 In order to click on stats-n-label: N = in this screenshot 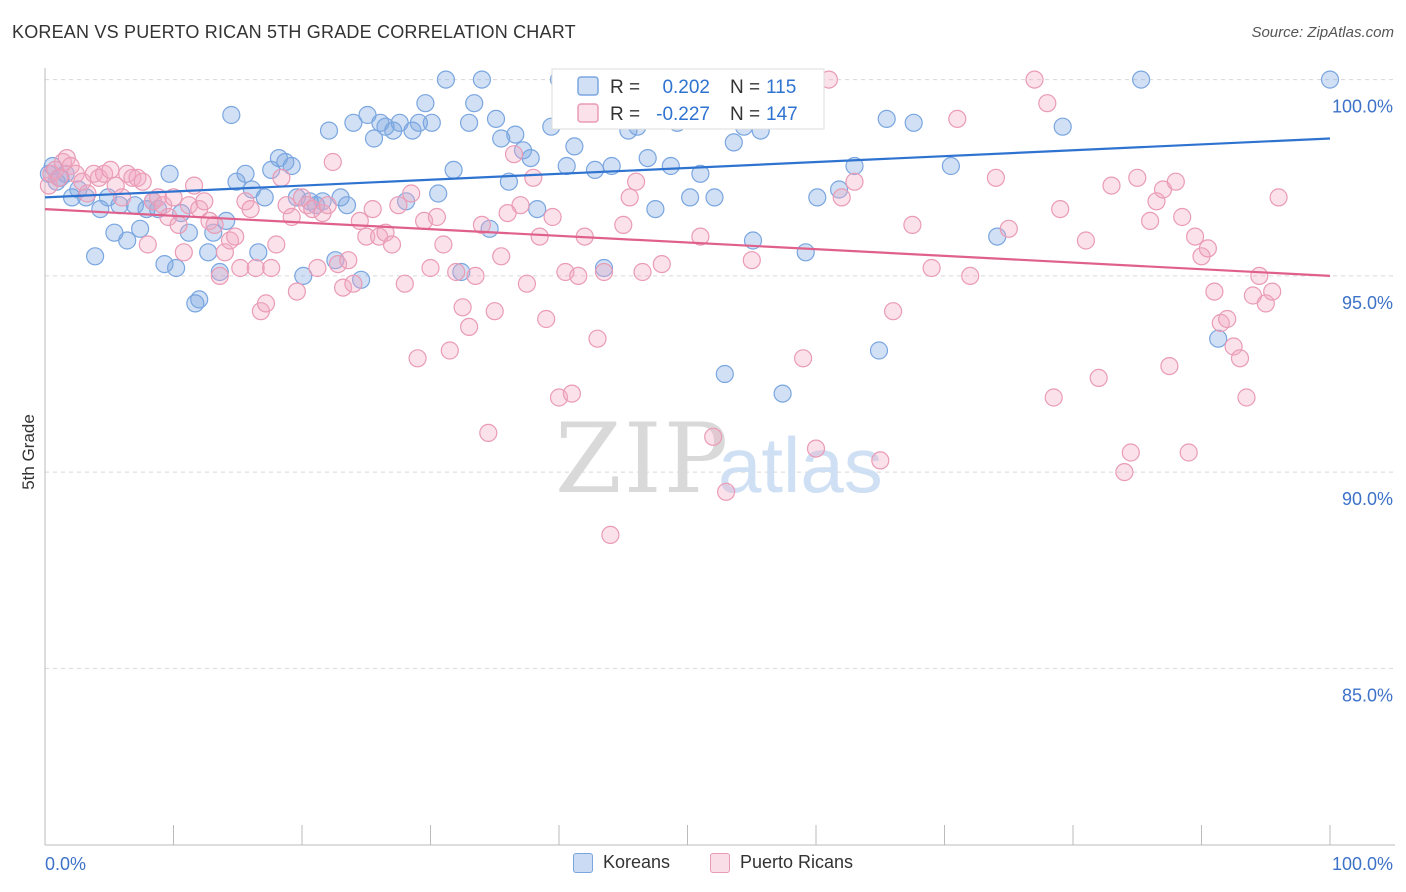, I will do `click(745, 87)`.